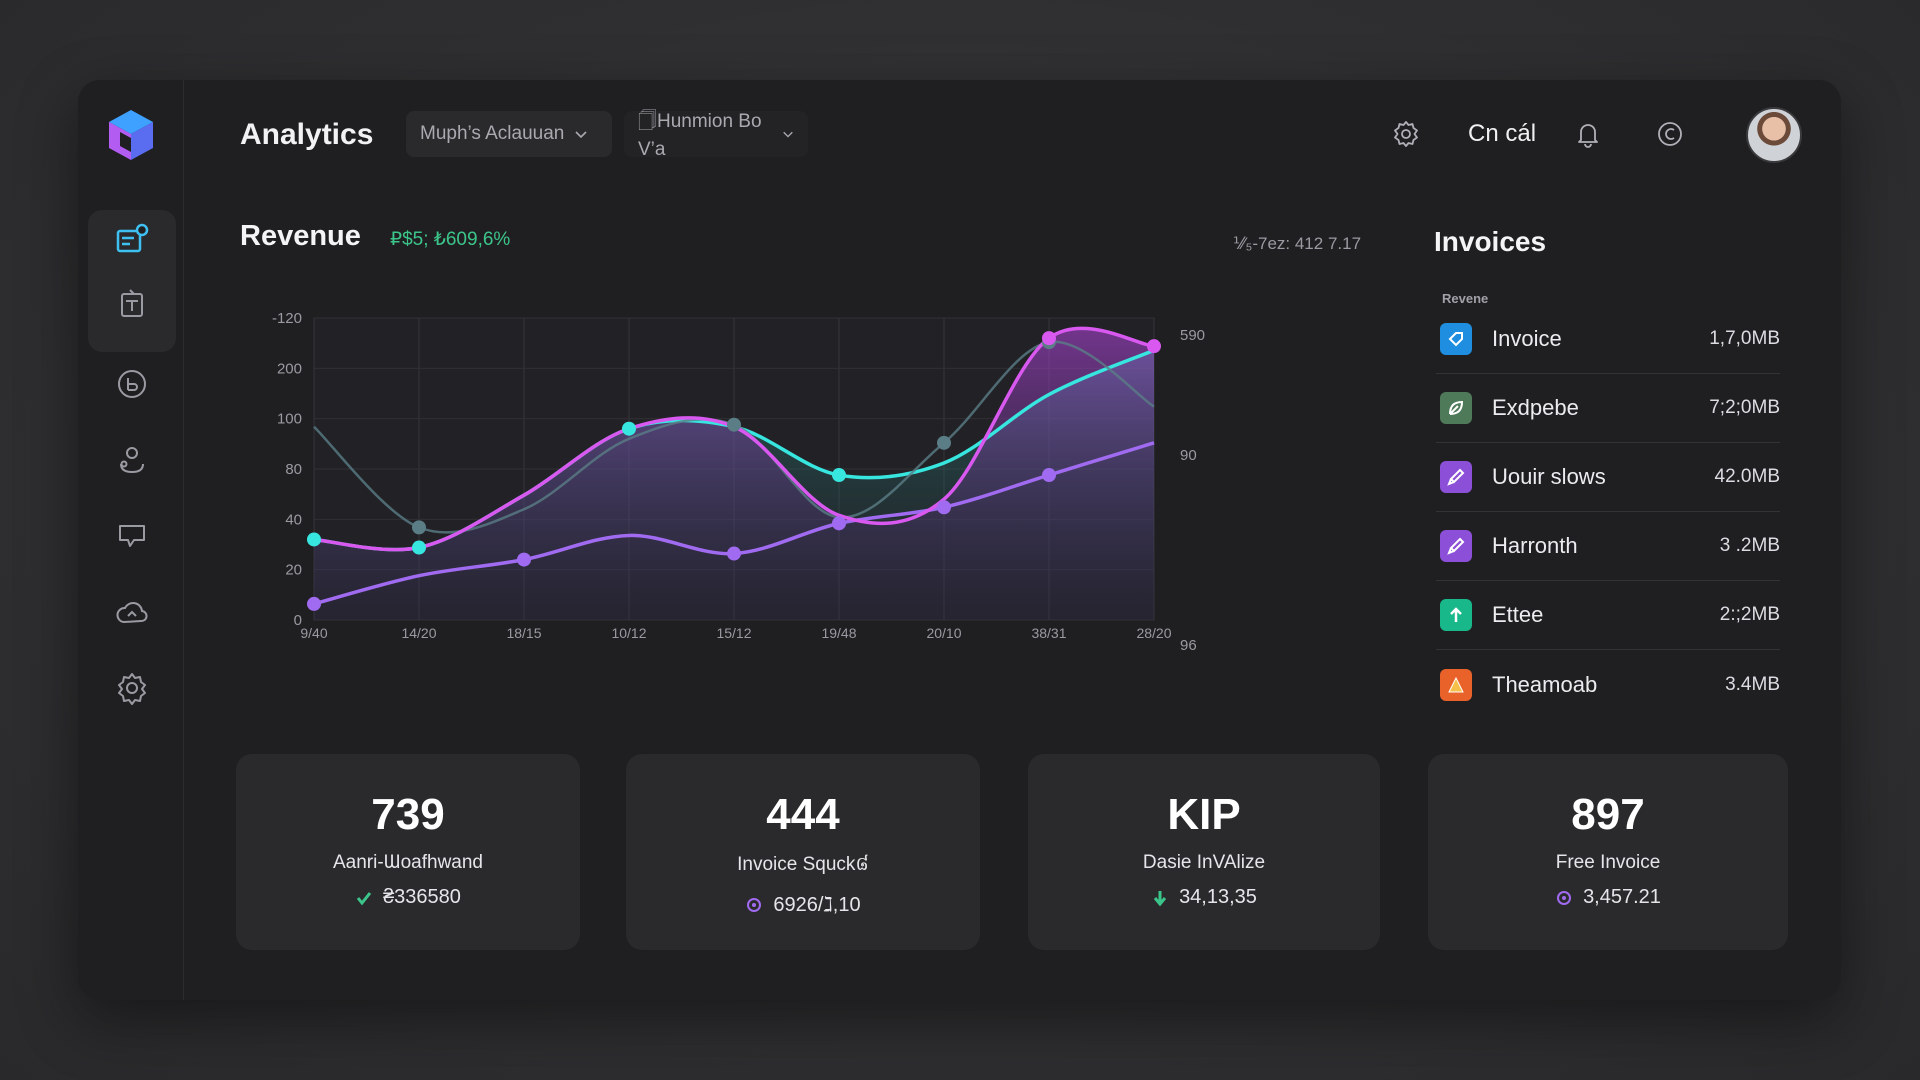  Describe the element at coordinates (817, 905) in the screenshot. I see `stat-sub-value: 6926/ℷ,10` at that location.